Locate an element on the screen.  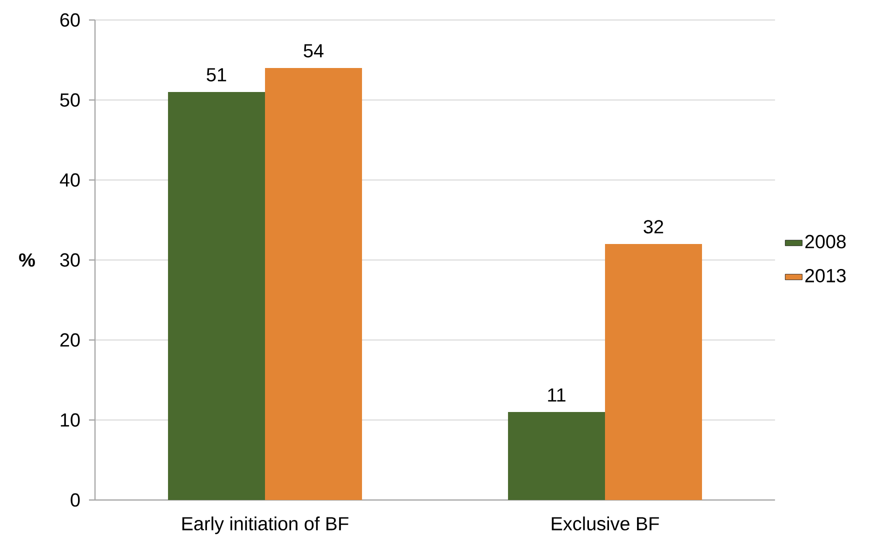
y-tick-label: 60 is located at coordinates (70, 20).